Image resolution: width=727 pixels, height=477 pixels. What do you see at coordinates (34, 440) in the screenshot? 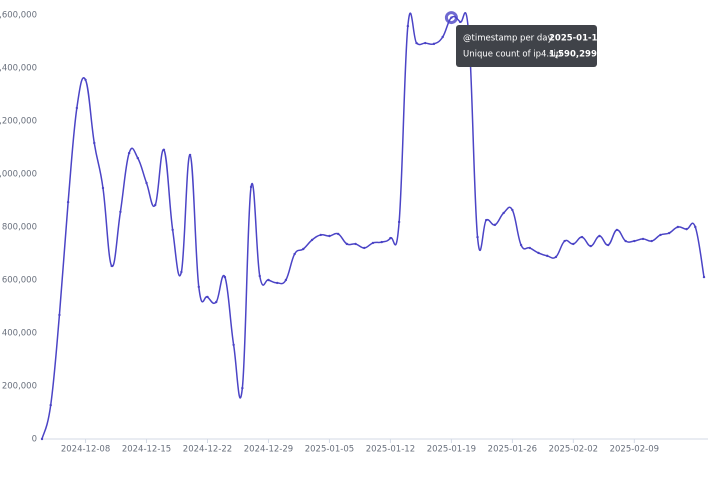
I see `y-tick-label: 0` at bounding box center [34, 440].